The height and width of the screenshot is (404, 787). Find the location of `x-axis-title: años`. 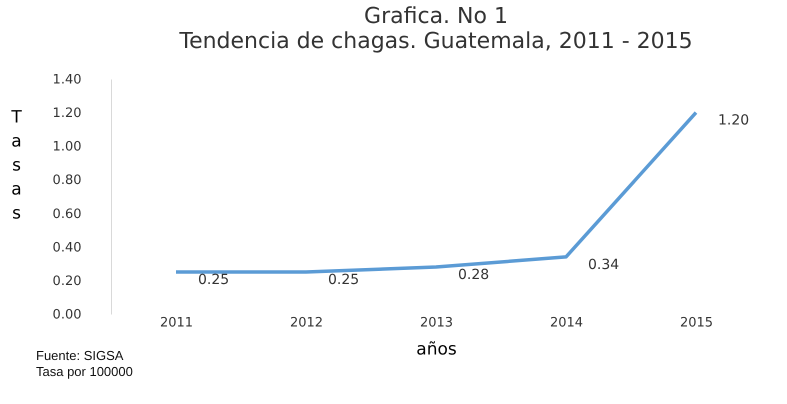

x-axis-title: años is located at coordinates (436, 350).